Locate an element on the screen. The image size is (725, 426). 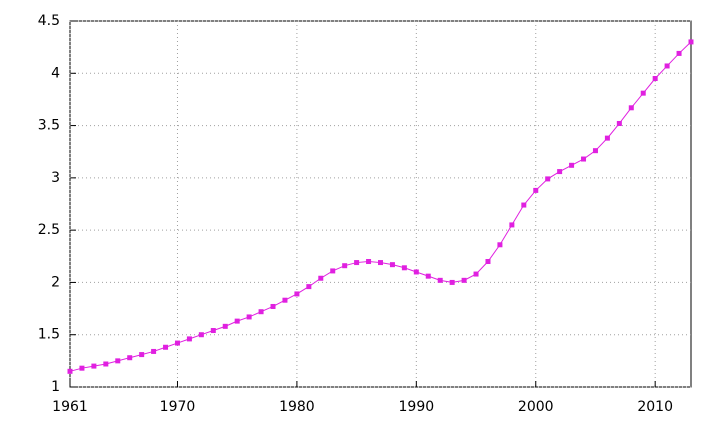
y-tick-label: 4 is located at coordinates (55, 73).